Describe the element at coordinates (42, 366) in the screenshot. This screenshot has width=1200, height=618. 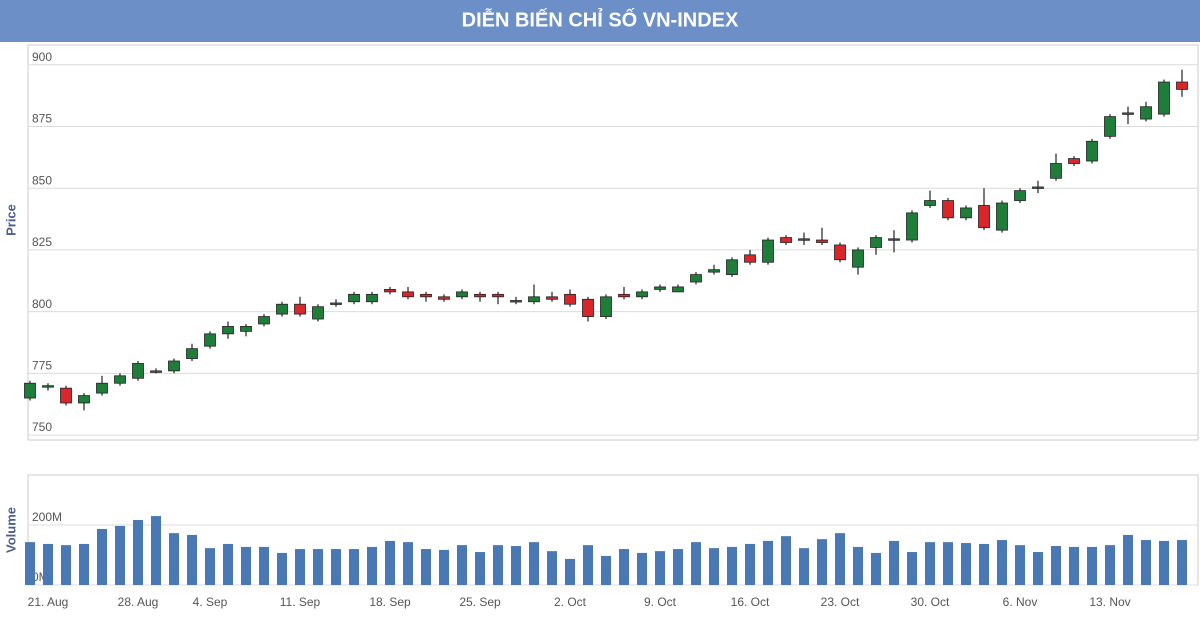
I see `y-tick-label: 775` at that location.